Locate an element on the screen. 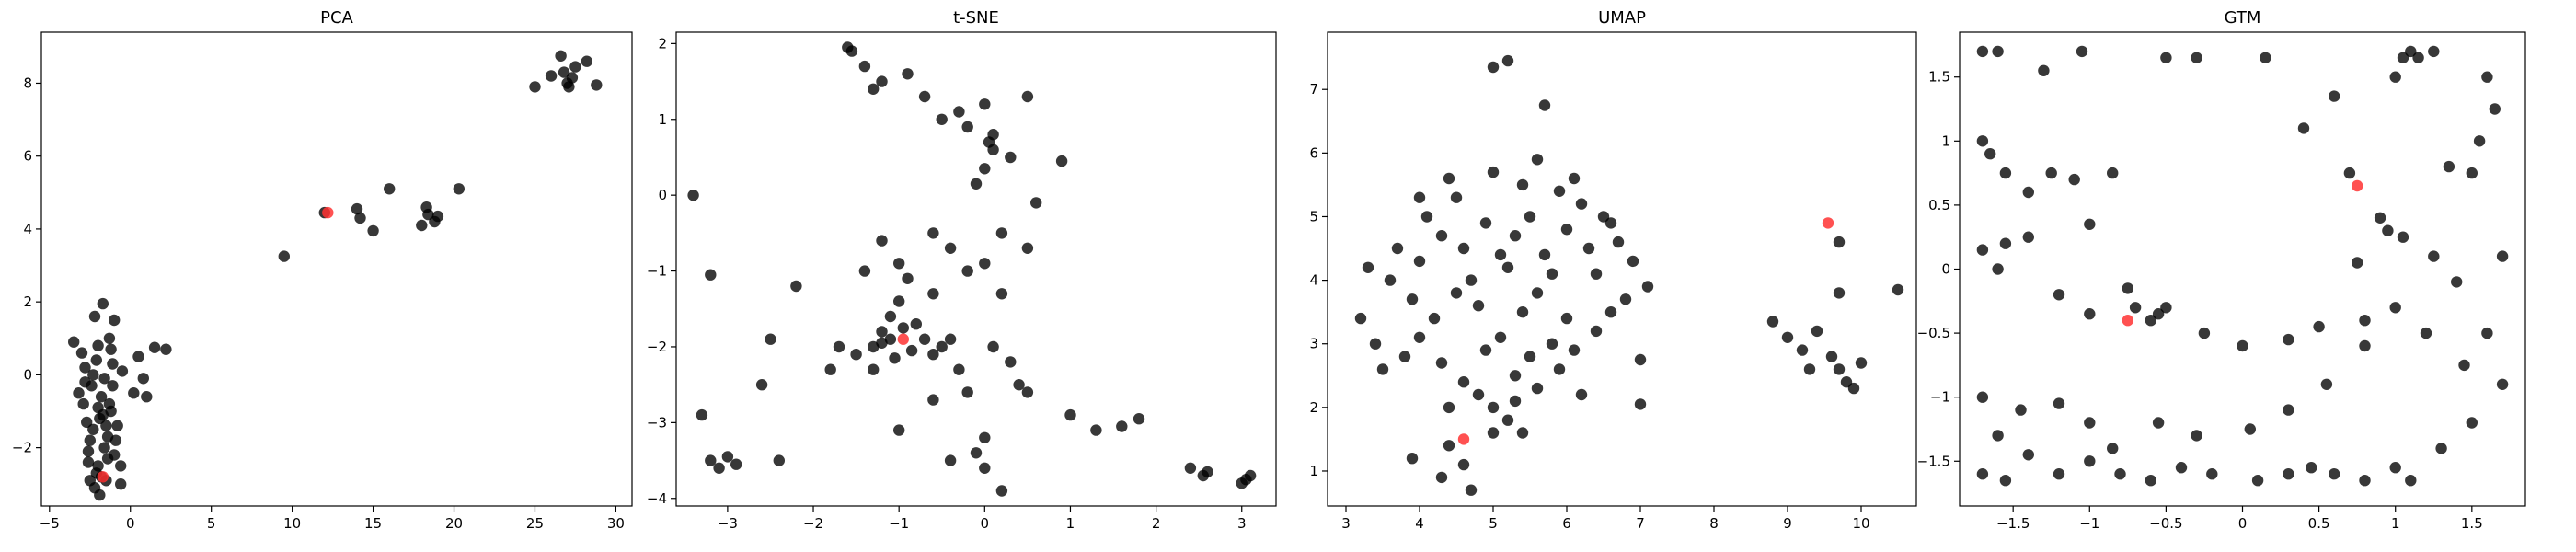 Image resolution: width=2576 pixels, height=552 pixels. umap-y-tick-label-1: 2 is located at coordinates (1313, 407).